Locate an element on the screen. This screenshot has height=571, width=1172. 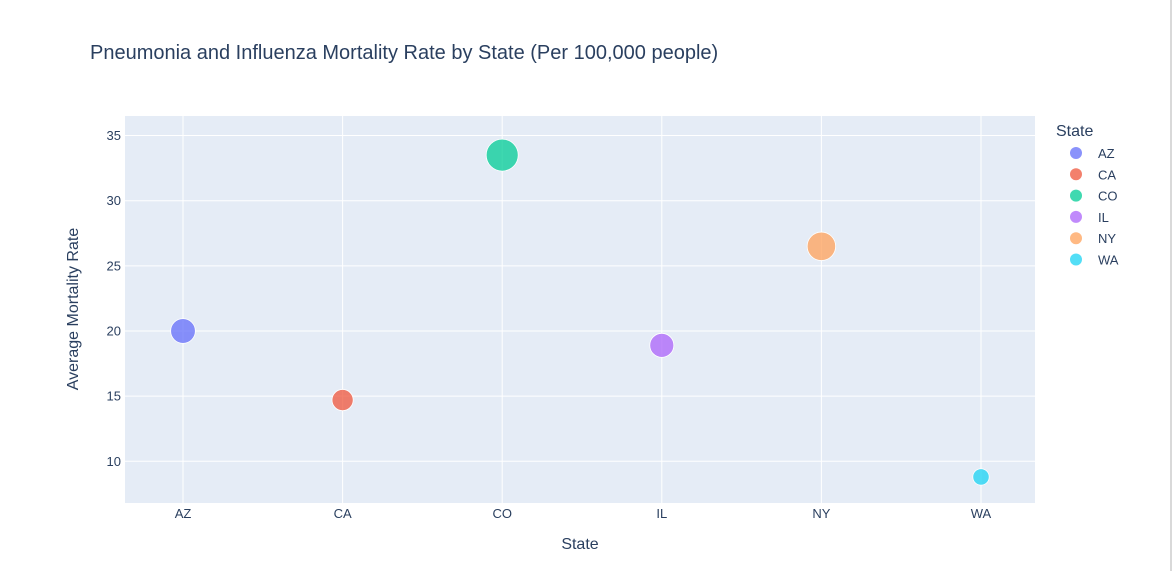
y-tick-label: 25 is located at coordinates (114, 265).